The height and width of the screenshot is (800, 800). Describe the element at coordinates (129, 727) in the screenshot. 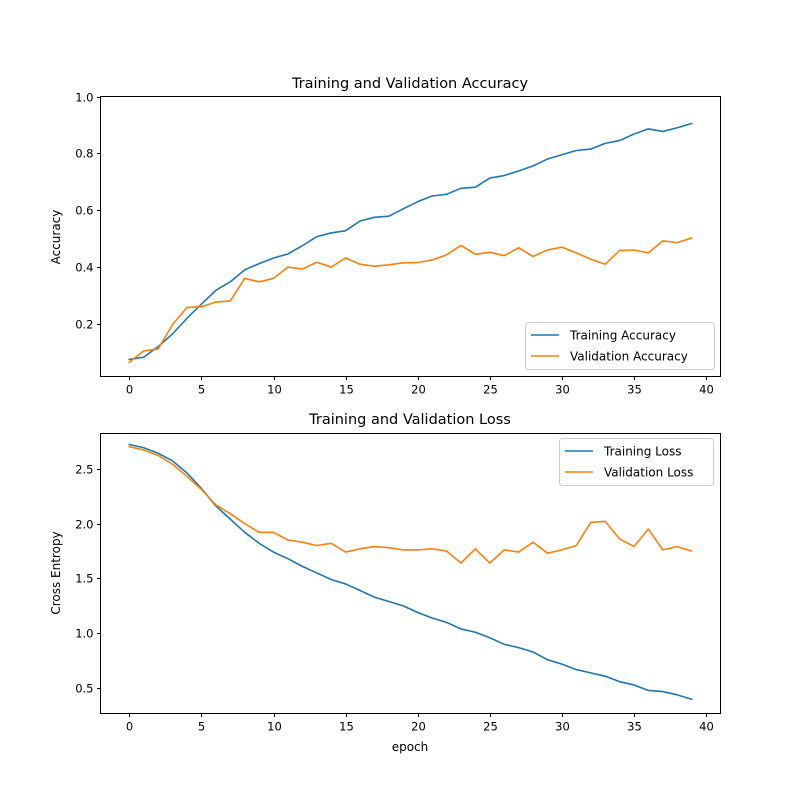

I see `loss-x-tick-label: 0` at that location.